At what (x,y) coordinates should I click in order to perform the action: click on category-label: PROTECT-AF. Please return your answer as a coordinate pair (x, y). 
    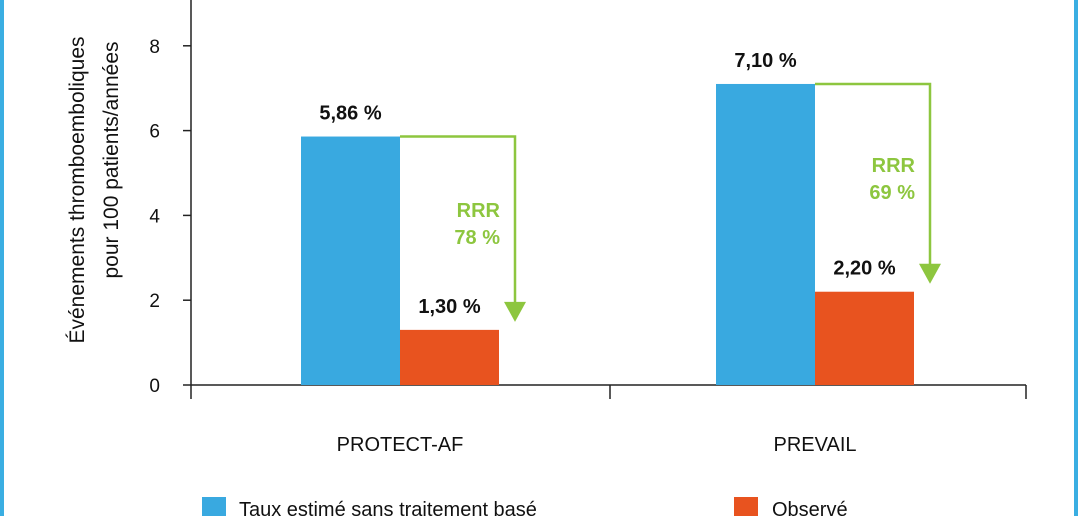
    Looking at the image, I should click on (400, 445).